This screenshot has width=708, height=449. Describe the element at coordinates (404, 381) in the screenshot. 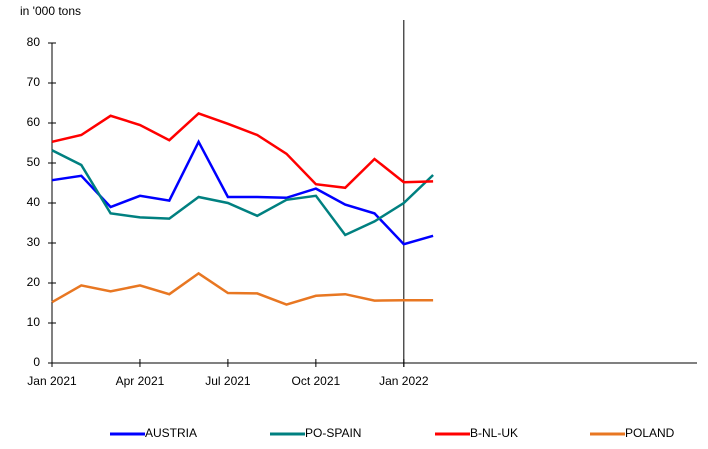

I see `x-tick-label: Jan 2022` at that location.